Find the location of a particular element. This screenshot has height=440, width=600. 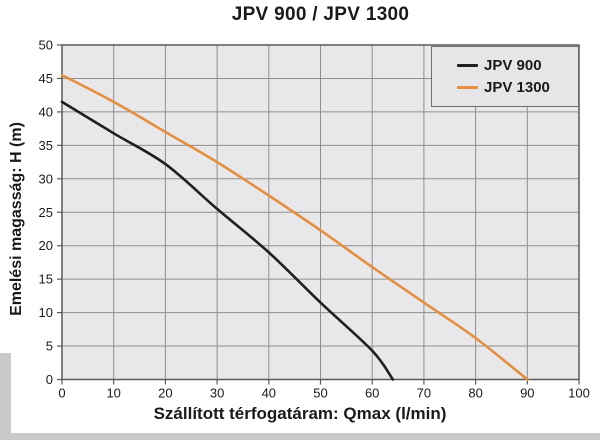

y-tick-label: 0 is located at coordinates (49, 379).